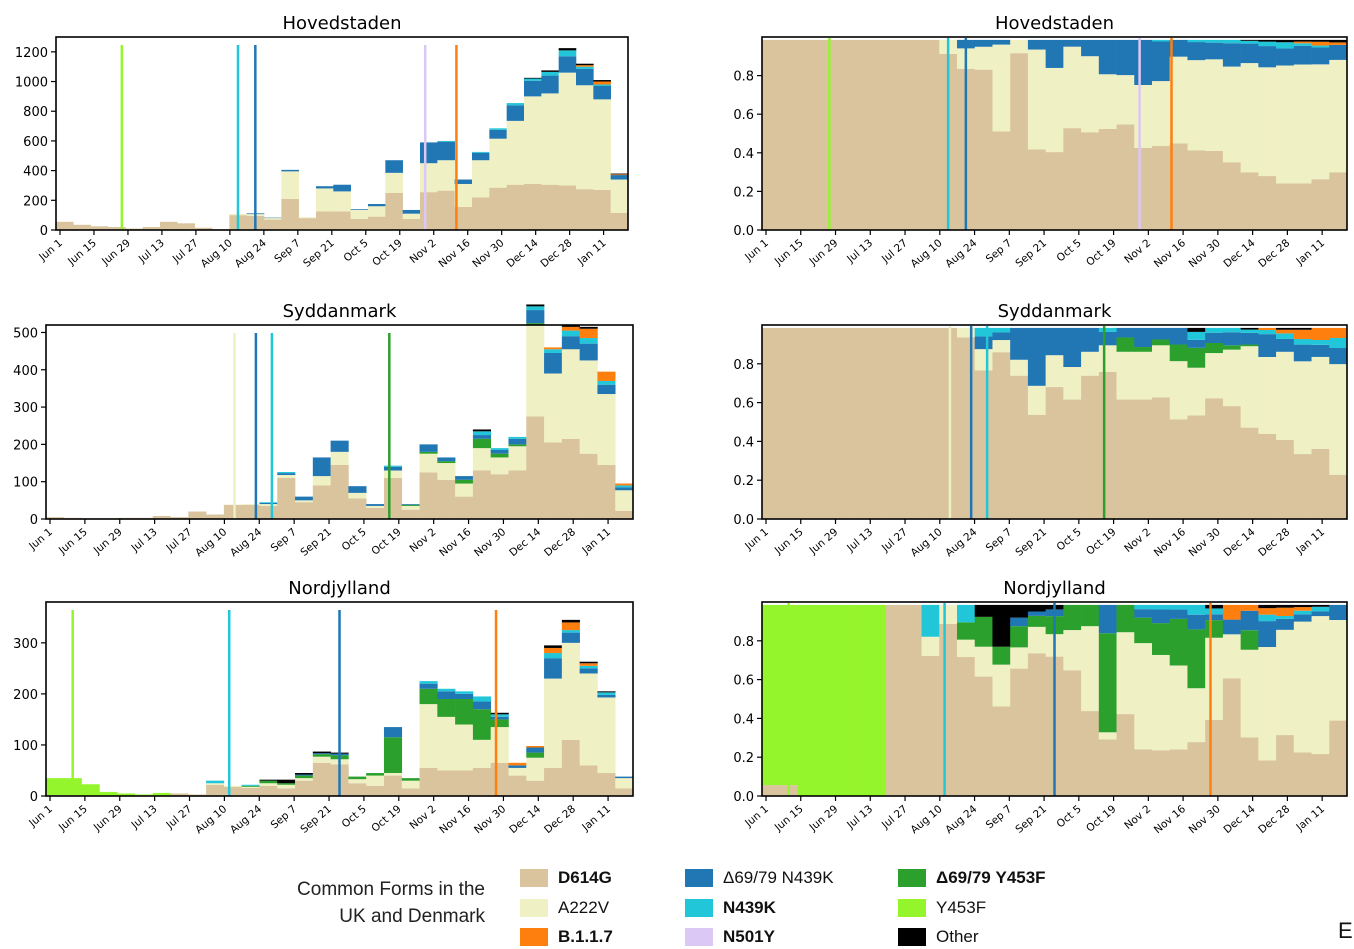  What do you see at coordinates (25, 695) in the screenshot?
I see `count-axis-ytick-label: 200` at bounding box center [25, 695].